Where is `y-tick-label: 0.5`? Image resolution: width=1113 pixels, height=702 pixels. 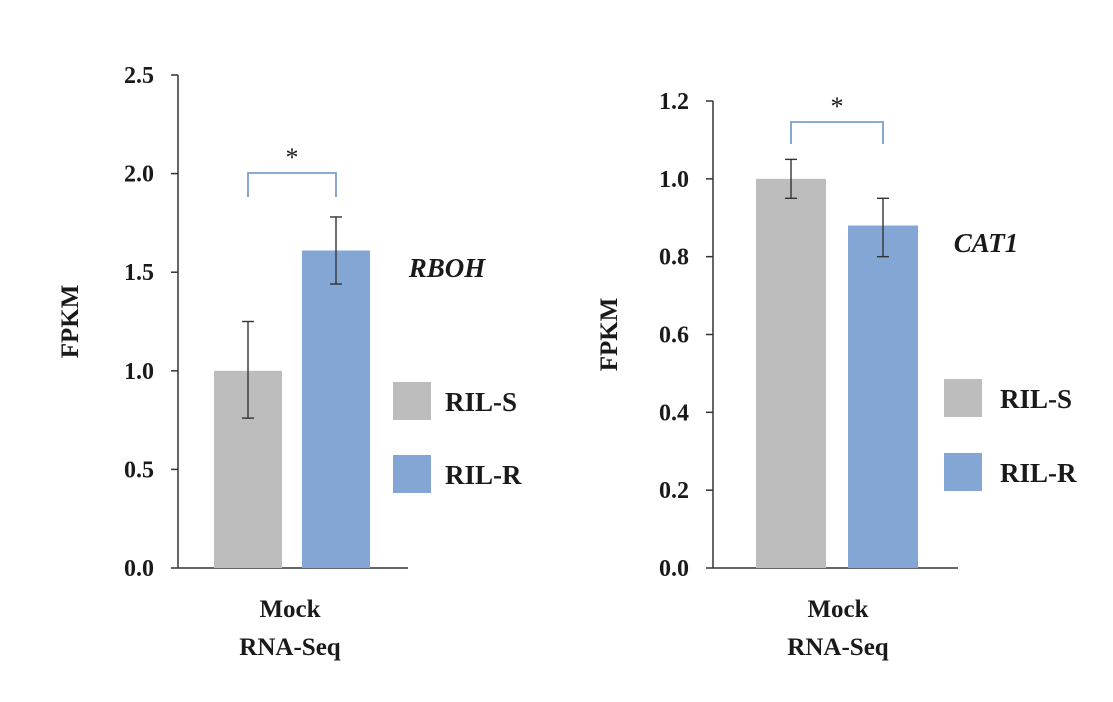
y-tick-label: 0.5 is located at coordinates (139, 470).